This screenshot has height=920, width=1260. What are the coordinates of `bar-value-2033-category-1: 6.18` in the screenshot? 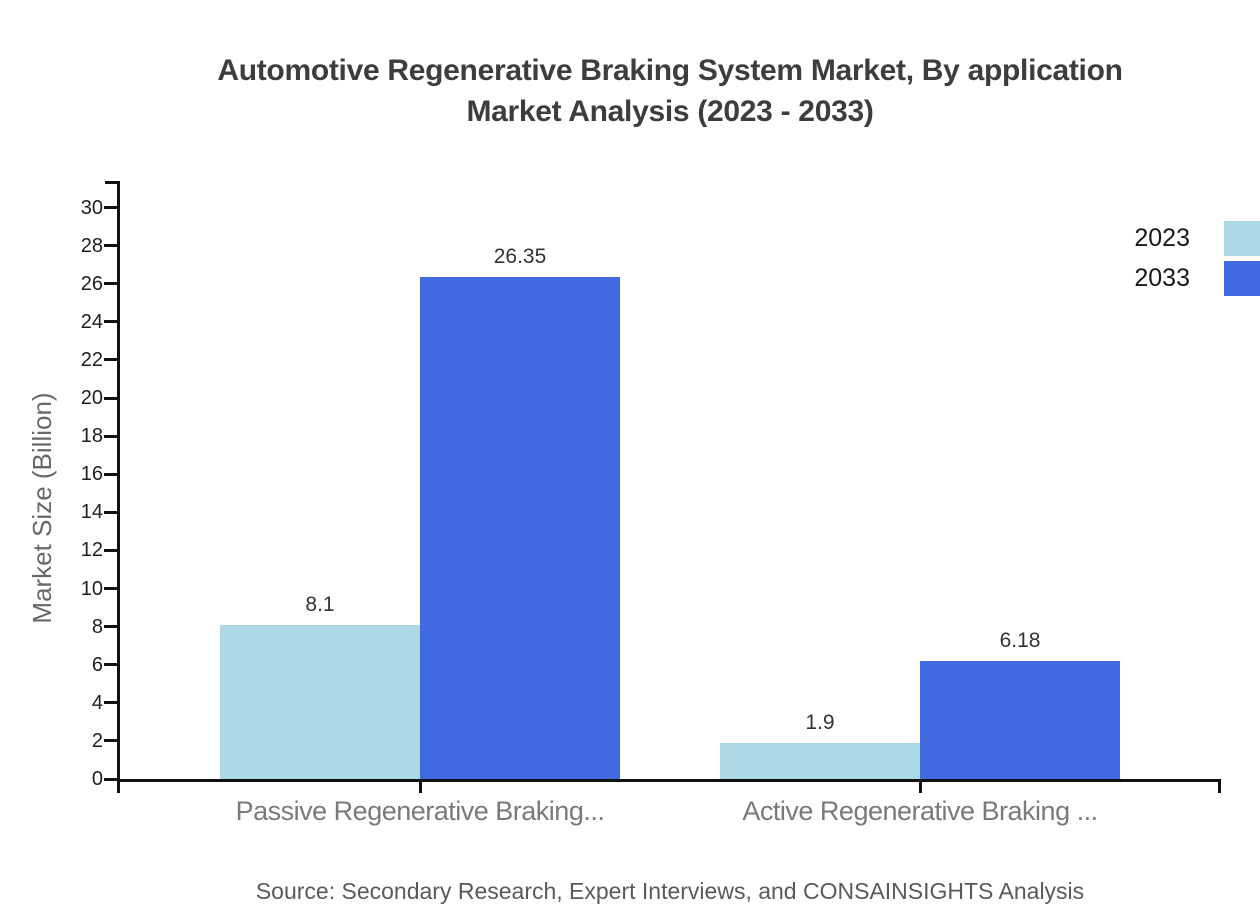 It's located at (1020, 641).